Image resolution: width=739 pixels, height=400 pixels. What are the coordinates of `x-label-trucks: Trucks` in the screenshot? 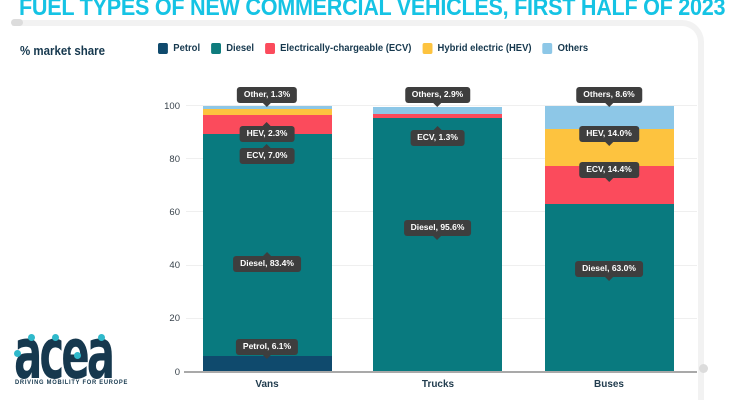 It's located at (437, 384).